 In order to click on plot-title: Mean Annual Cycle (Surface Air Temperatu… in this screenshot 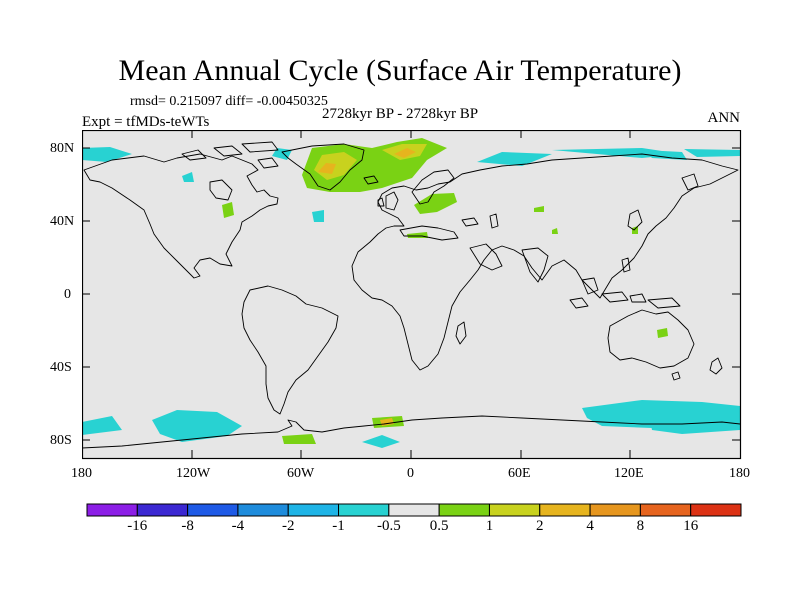, I will do `click(400, 70)`.